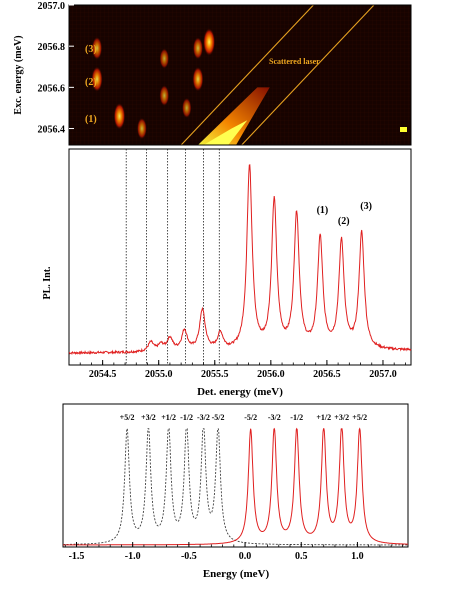  Describe the element at coordinates (271, 374) in the screenshot. I see `pl-x-tick-label-4: 2056.0` at that location.